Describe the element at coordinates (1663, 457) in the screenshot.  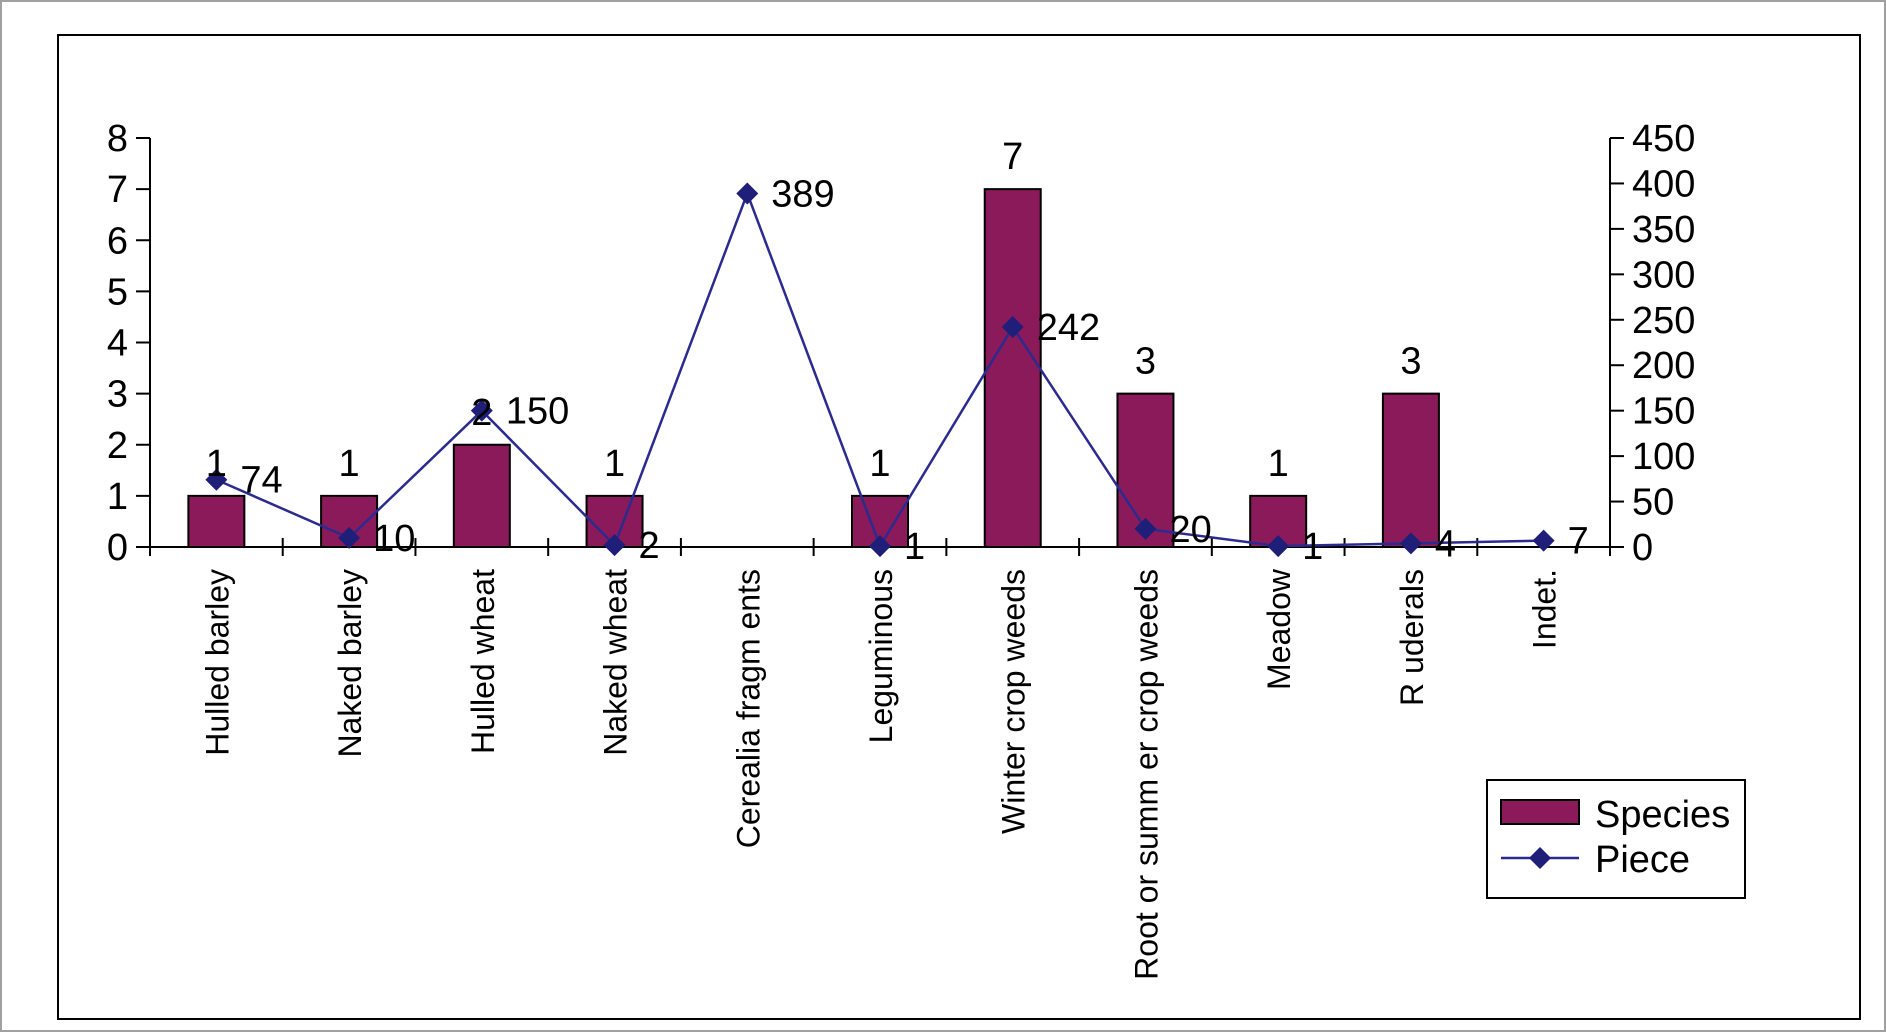
I see `right-tick-label-2: 100` at that location.